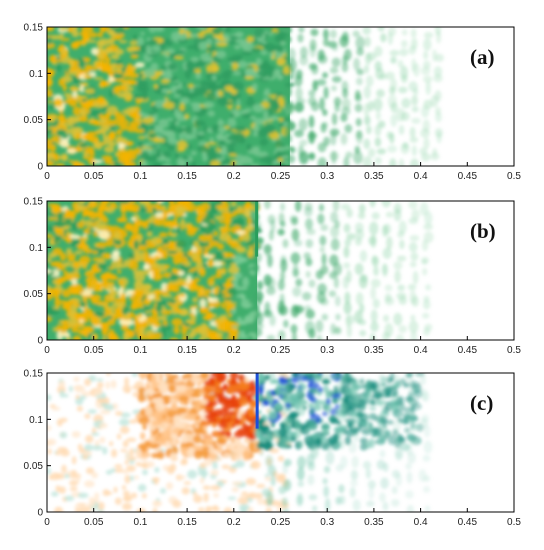  What do you see at coordinates (482, 57) in the screenshot?
I see `panel-label: (a)` at bounding box center [482, 57].